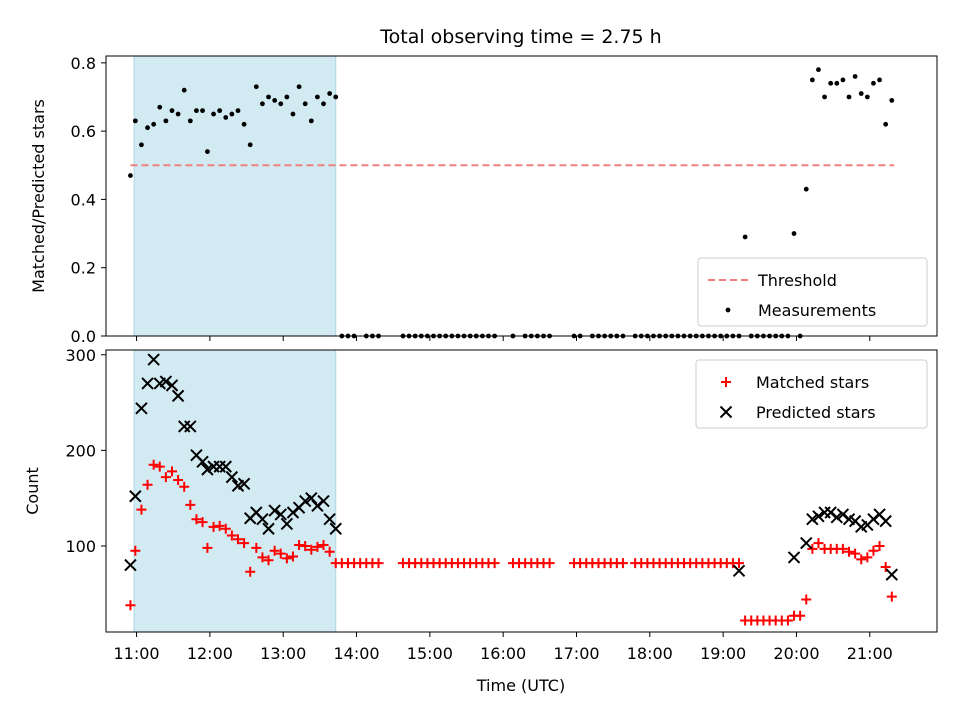  I want to click on legend: Matched stars Predicted stars, so click(811, 394).